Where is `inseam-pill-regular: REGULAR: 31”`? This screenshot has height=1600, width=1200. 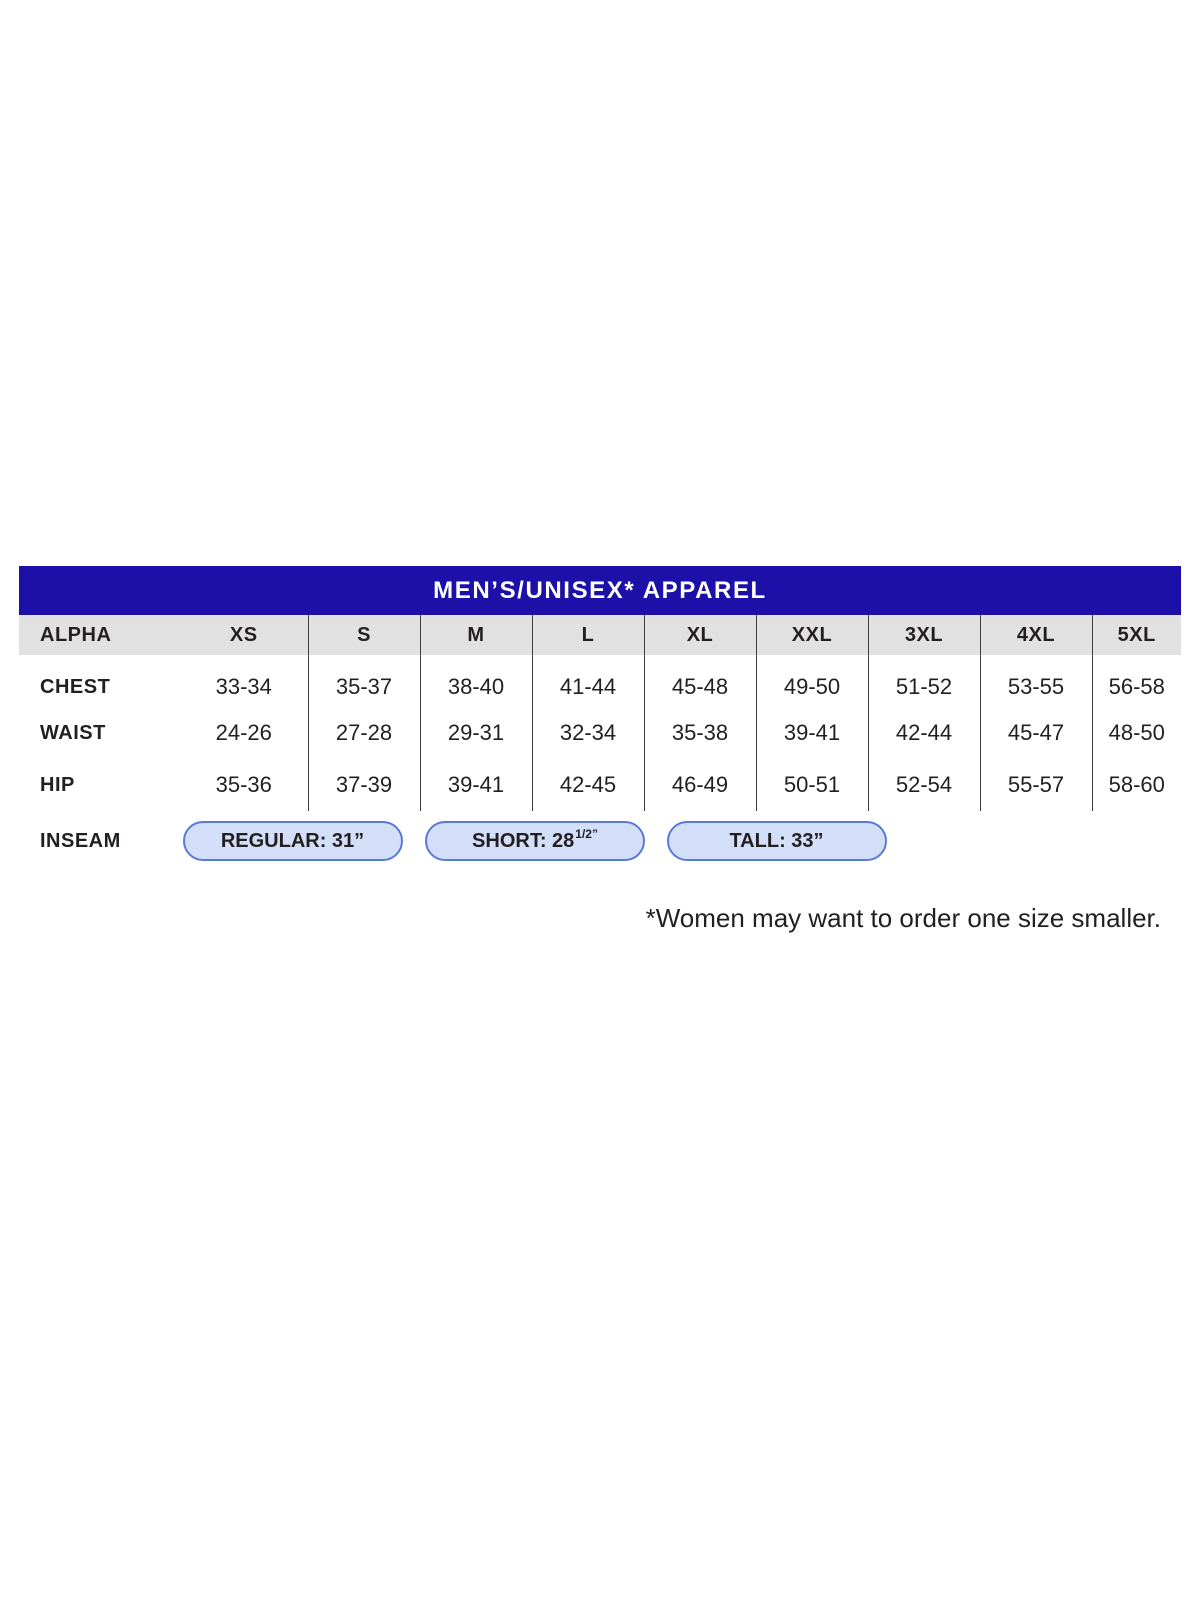
inseam-pill-regular: REGULAR: 31” is located at coordinates (293, 841).